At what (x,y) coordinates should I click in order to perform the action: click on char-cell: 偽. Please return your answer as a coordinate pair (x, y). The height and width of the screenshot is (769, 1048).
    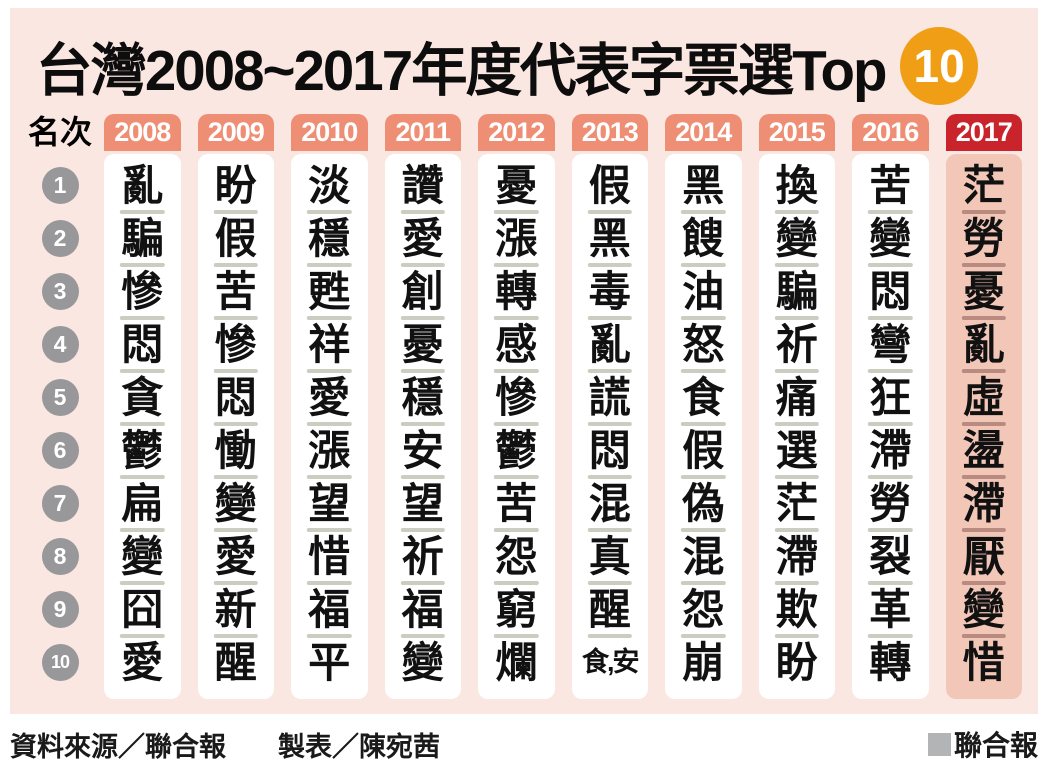
    Looking at the image, I should click on (703, 504).